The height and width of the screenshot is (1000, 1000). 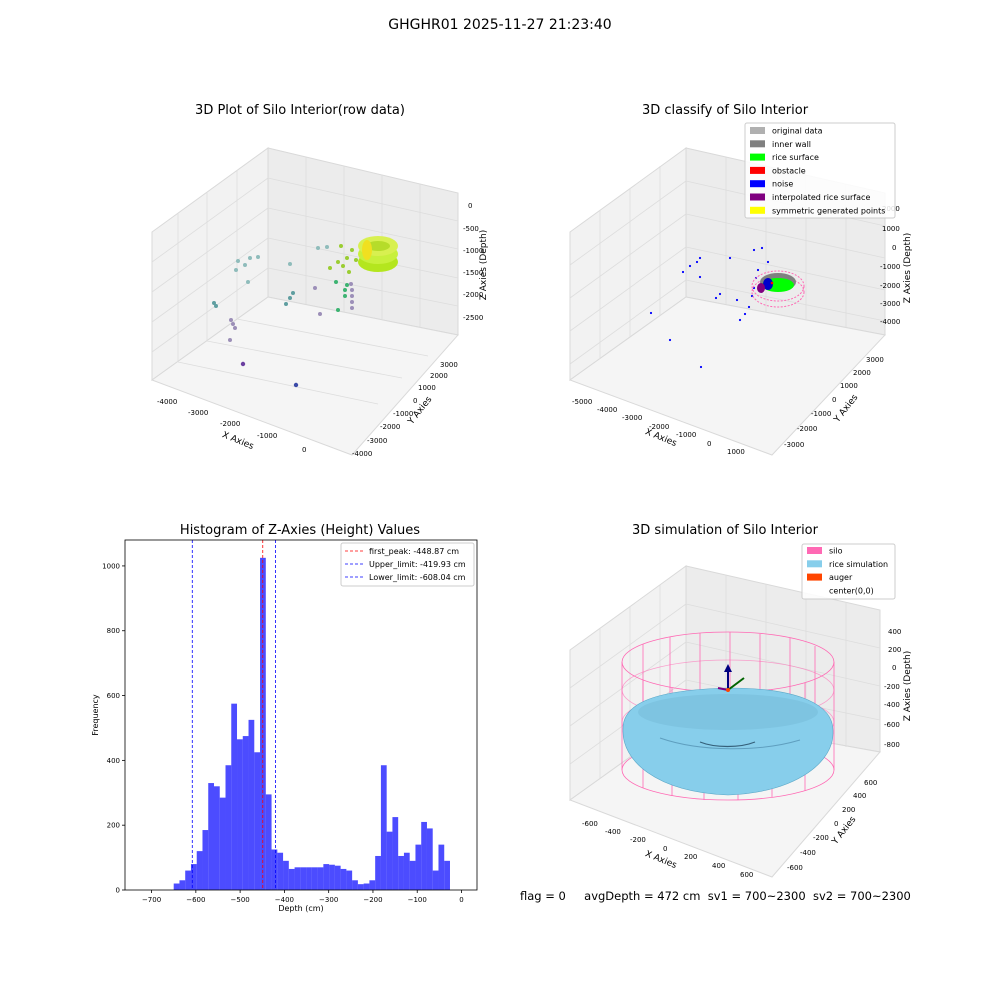 I want to click on classify-legend-label: obstacle, so click(x=789, y=170).